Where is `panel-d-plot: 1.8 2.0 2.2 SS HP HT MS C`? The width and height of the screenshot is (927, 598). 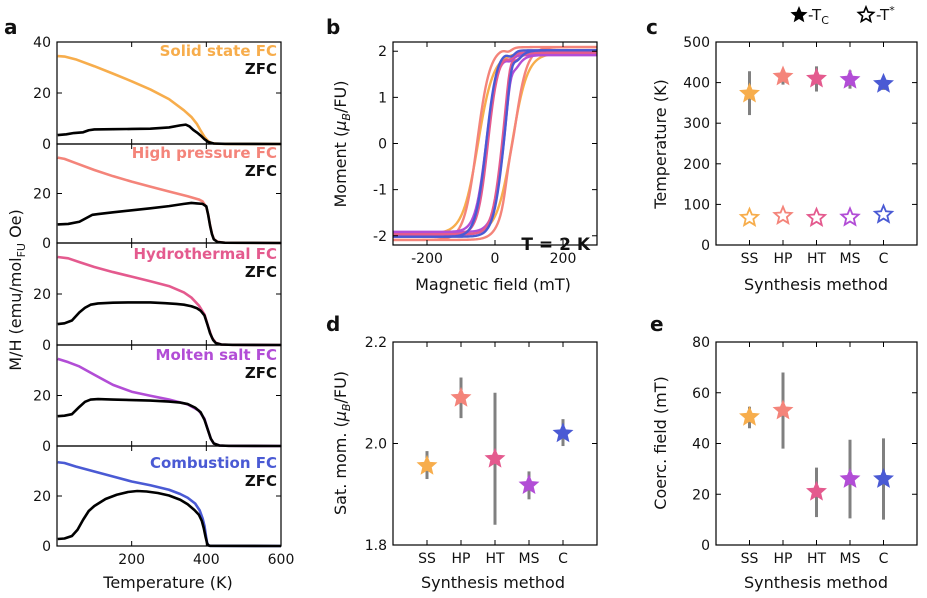
panel-d-plot: 1.8 2.0 2.2 SS HP HT MS C is located at coordinates (481, 451).